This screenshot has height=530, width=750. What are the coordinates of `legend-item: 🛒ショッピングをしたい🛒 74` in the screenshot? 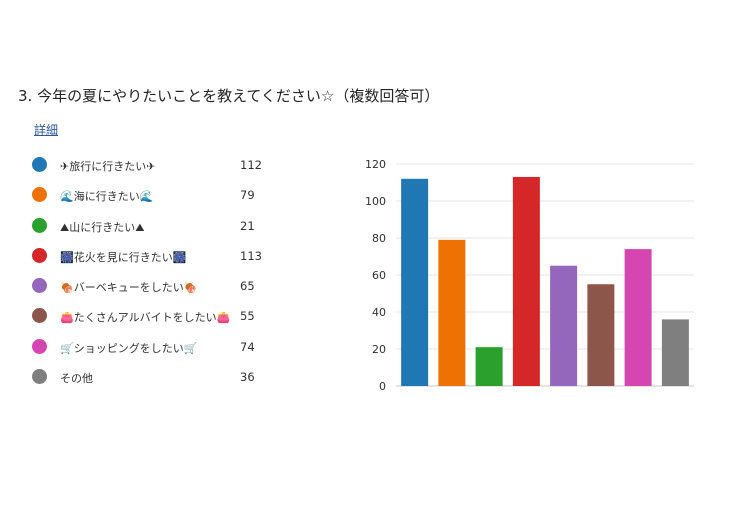 It's located at (152, 351).